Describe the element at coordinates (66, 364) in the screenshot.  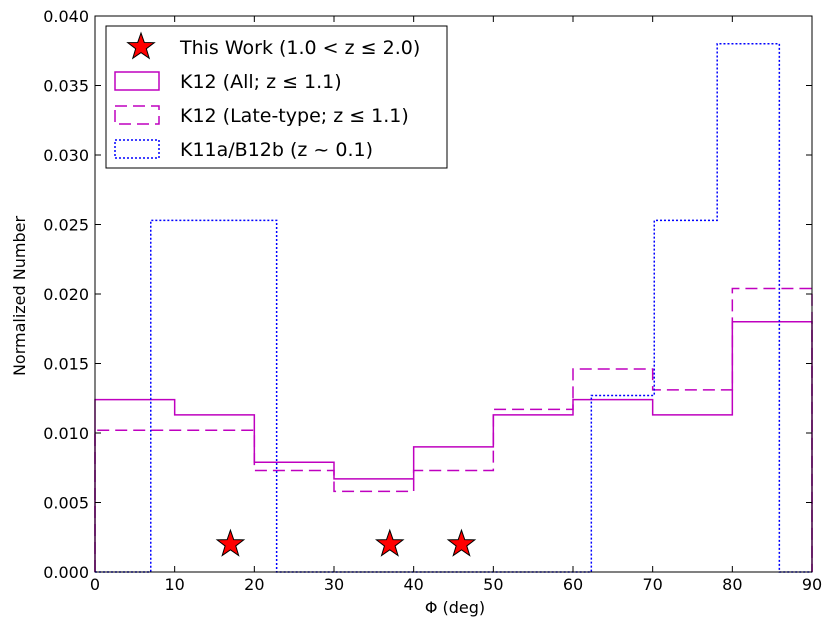
I see `y-tick-label: 0.015` at that location.